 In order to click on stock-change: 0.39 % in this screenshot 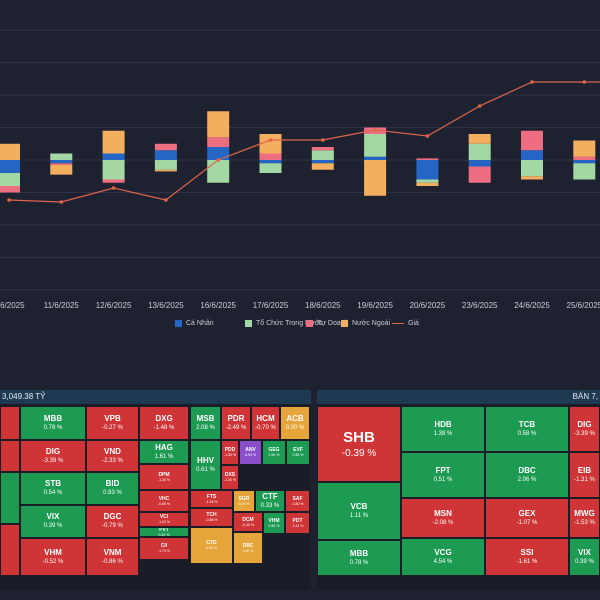, I will do `click(53, 526)`.